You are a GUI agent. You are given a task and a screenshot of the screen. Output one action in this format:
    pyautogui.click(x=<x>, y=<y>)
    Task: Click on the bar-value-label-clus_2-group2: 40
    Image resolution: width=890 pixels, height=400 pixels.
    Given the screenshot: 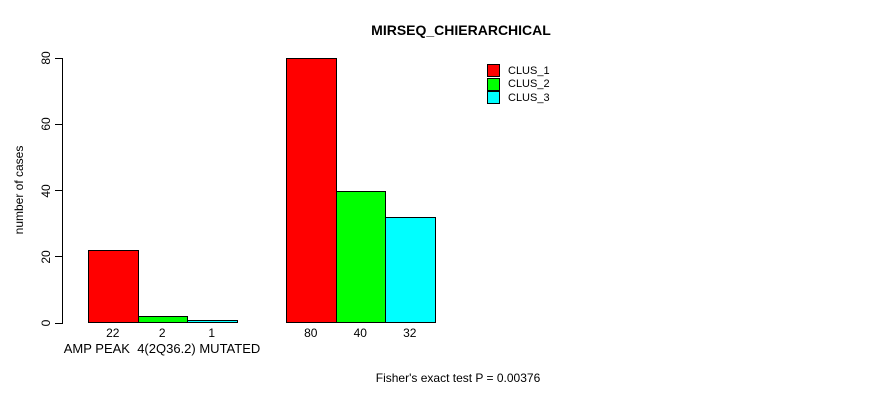 What is the action you would take?
    pyautogui.click(x=360, y=333)
    